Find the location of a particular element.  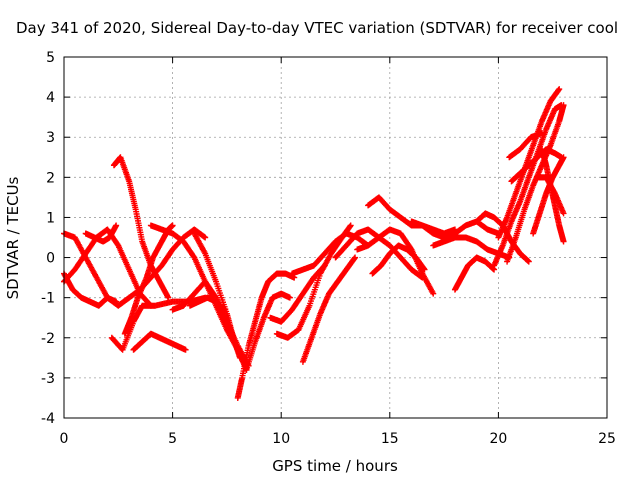

y-tick-label: 5 is located at coordinates (50, 58).